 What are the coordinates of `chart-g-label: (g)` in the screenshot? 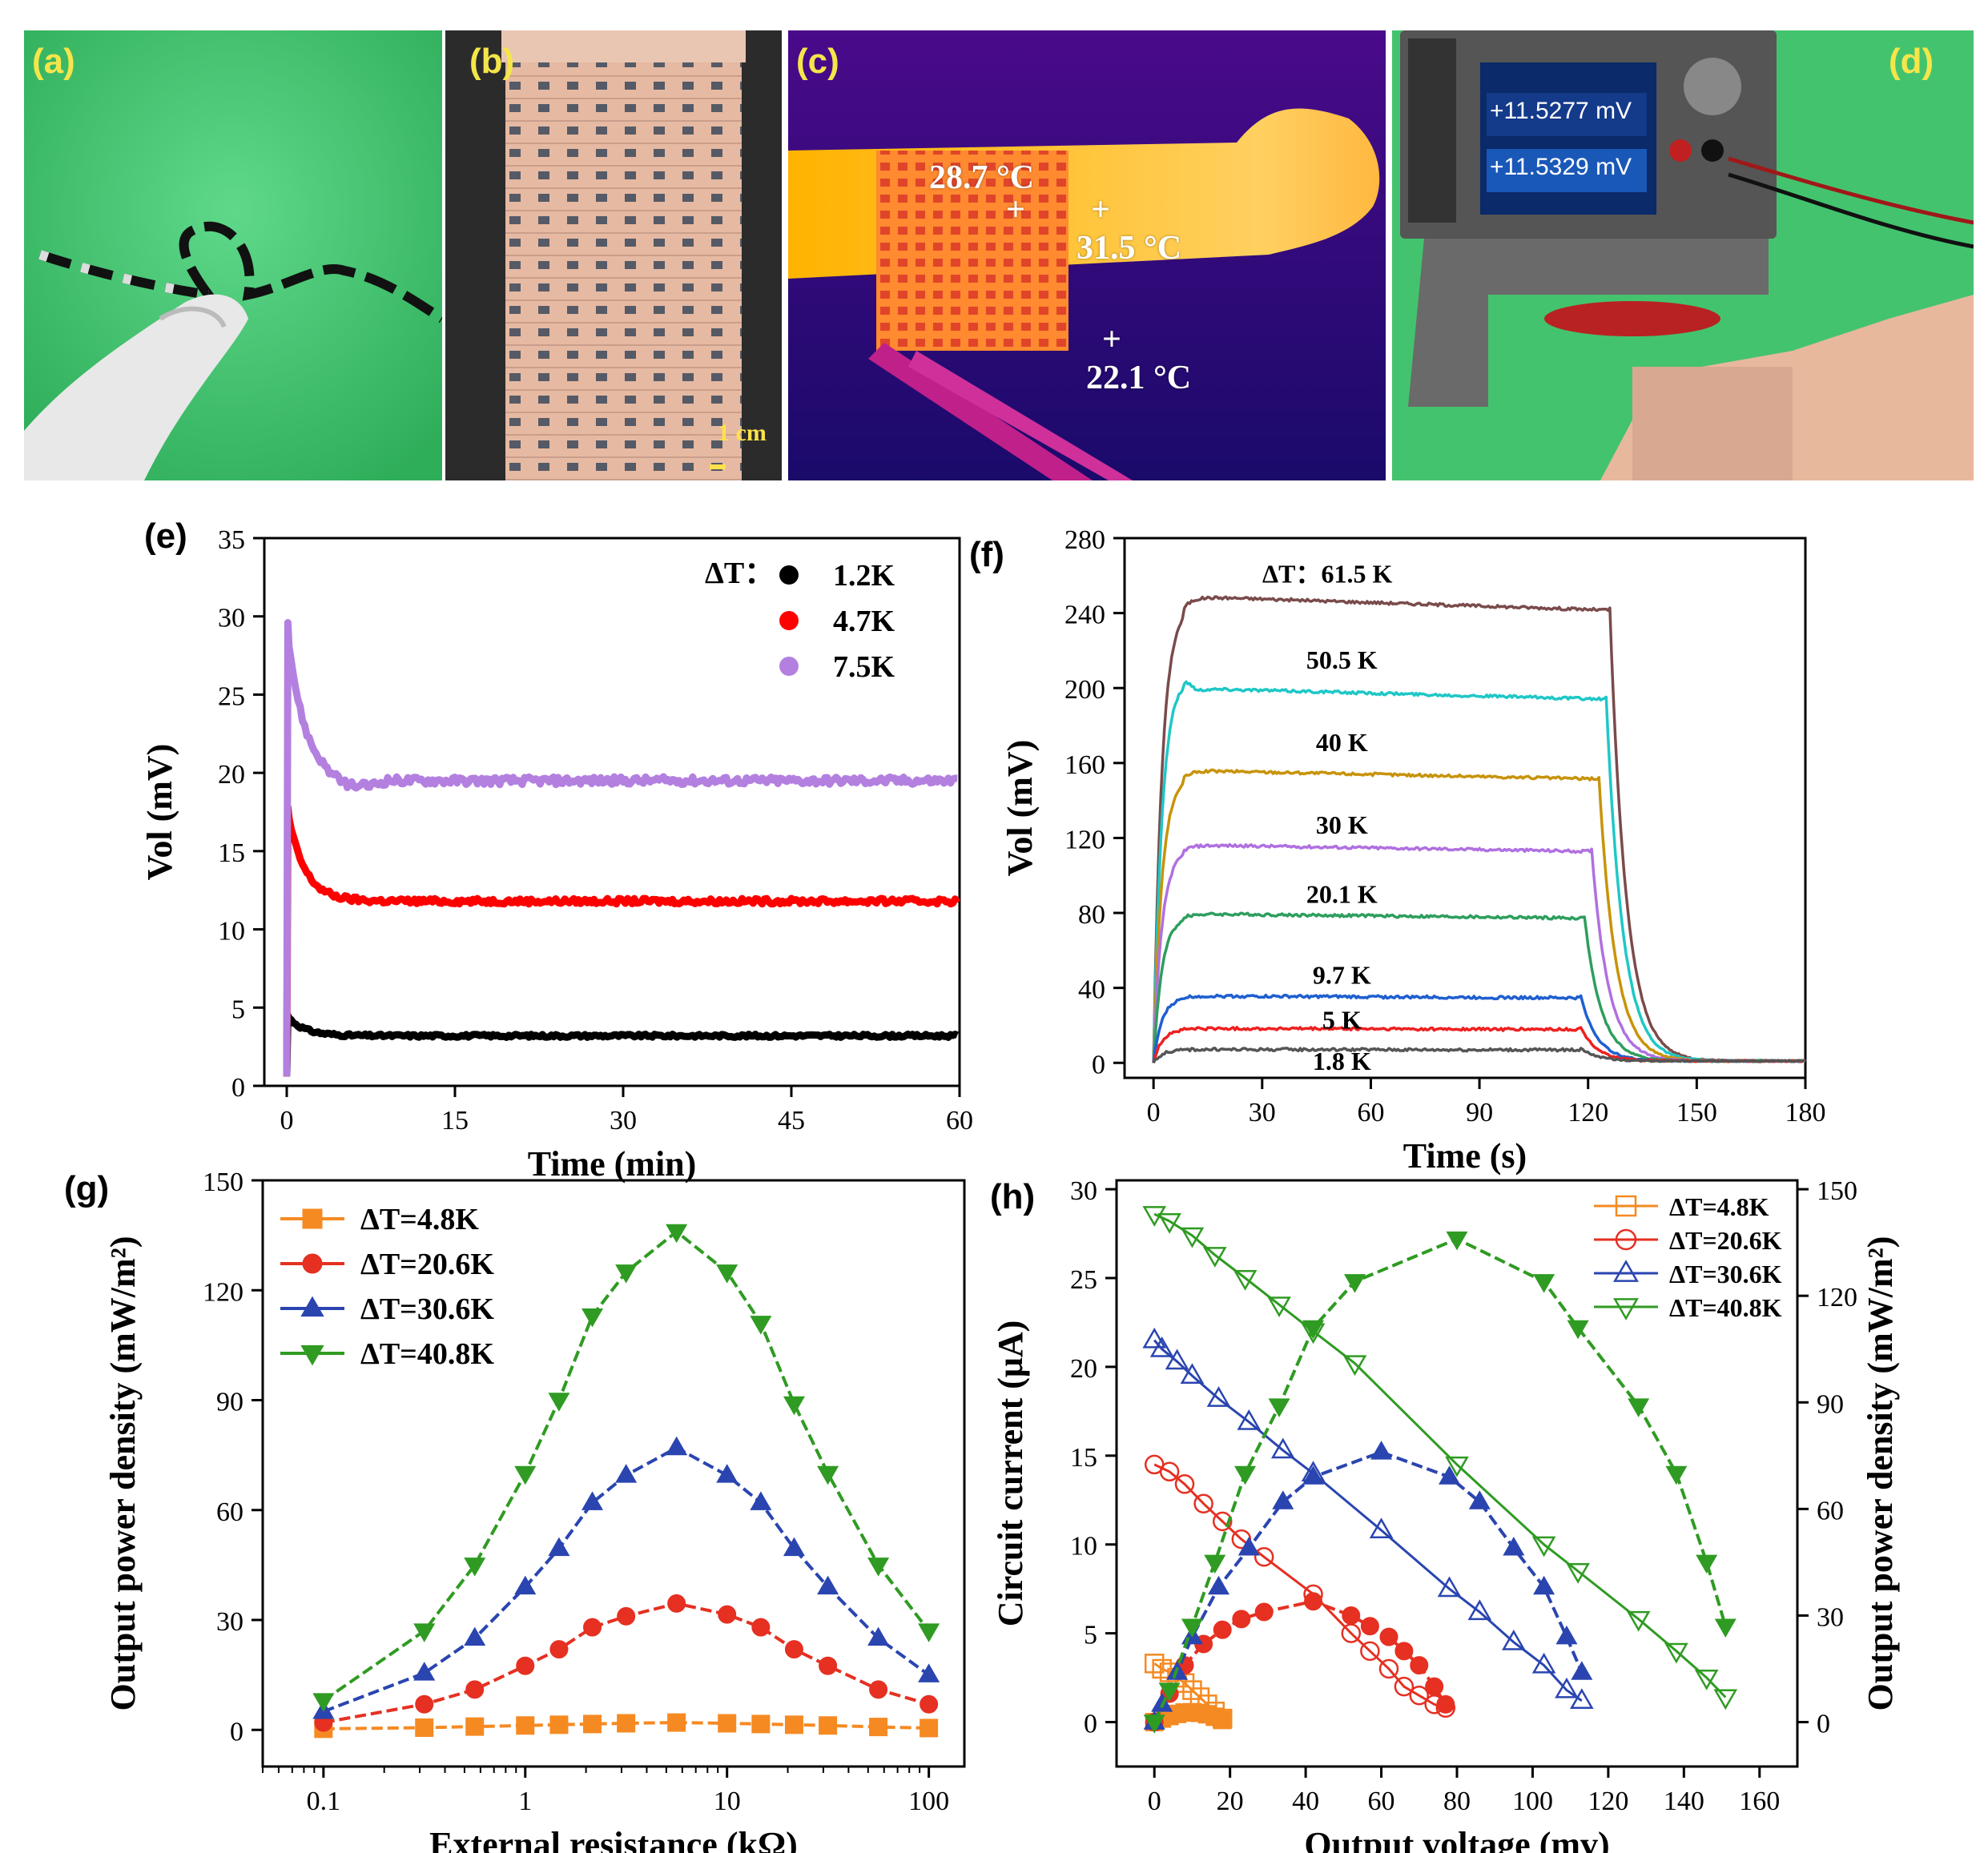 It's located at (87, 1188).